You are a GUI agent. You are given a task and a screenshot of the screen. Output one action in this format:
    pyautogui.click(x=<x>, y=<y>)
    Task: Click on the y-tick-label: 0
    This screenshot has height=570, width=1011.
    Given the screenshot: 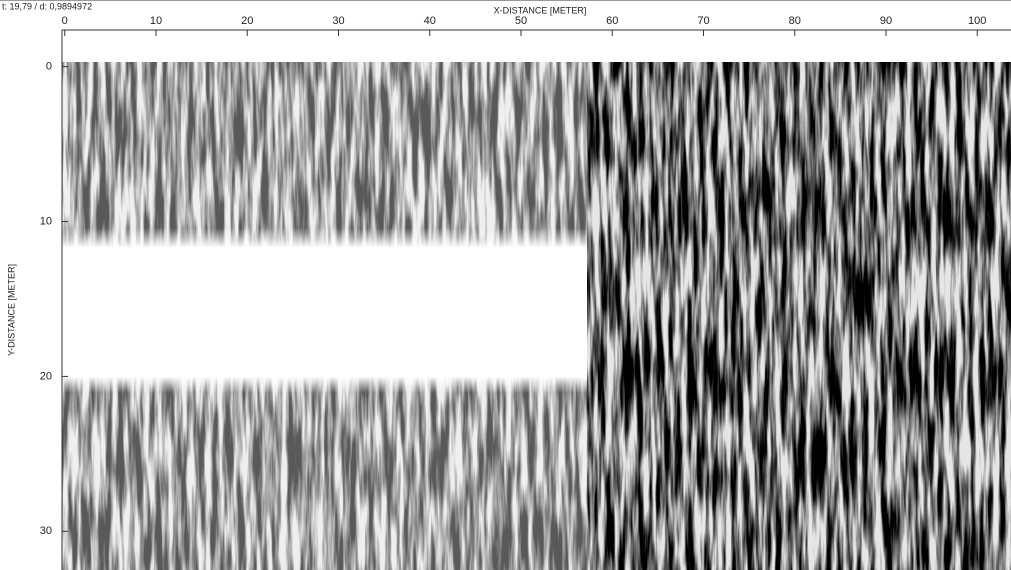 What is the action you would take?
    pyautogui.click(x=49, y=67)
    